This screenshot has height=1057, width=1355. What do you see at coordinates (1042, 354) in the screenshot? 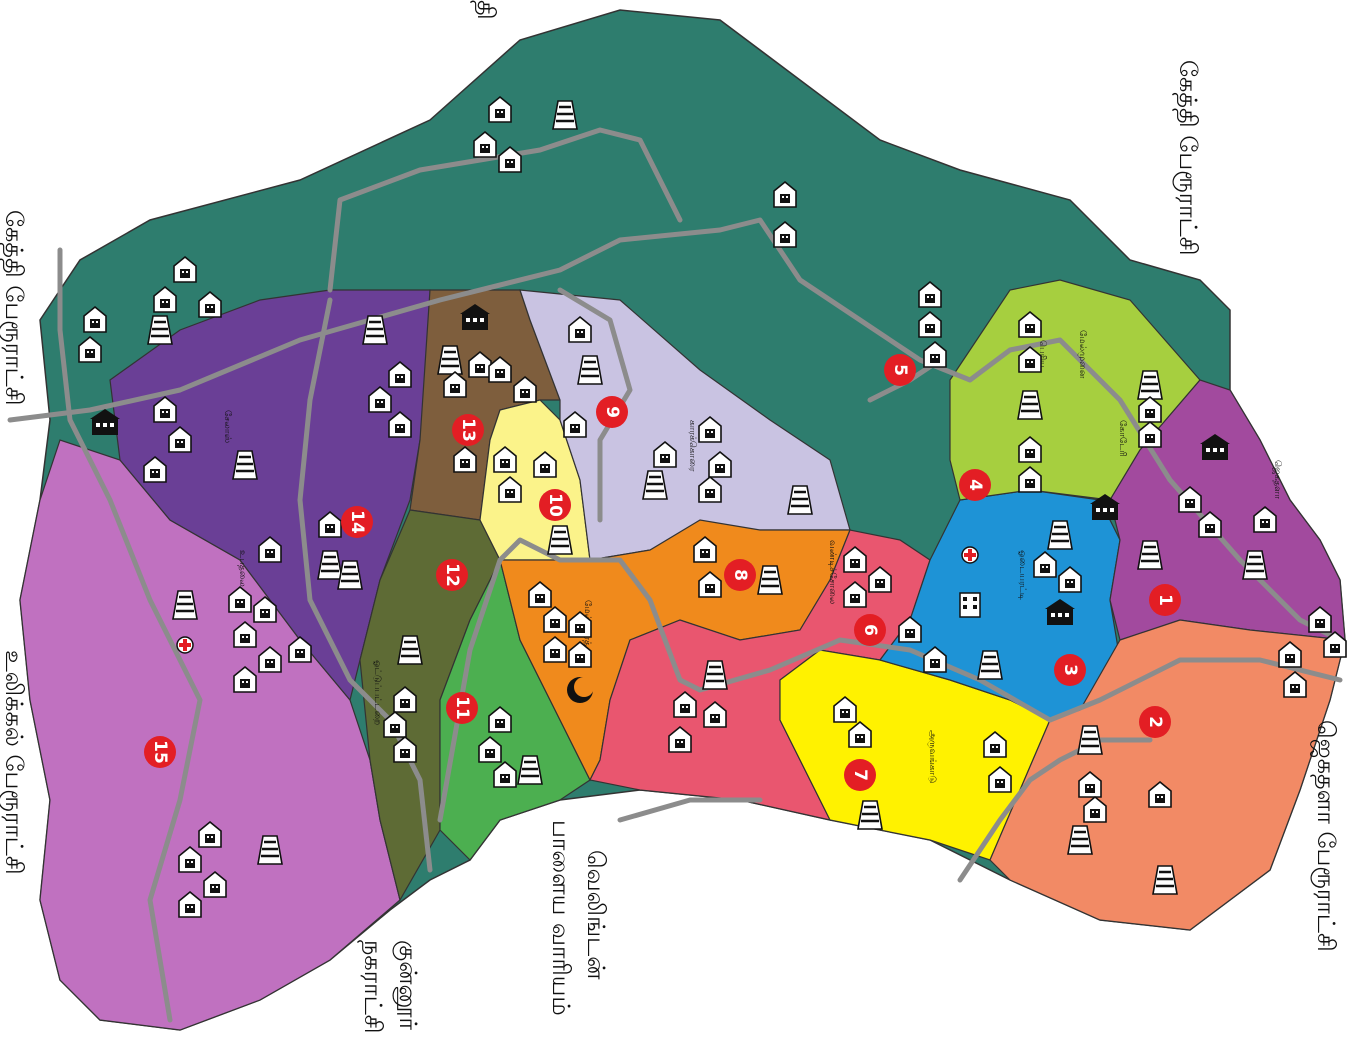
I see `ward-name: பெரிய` at bounding box center [1042, 354].